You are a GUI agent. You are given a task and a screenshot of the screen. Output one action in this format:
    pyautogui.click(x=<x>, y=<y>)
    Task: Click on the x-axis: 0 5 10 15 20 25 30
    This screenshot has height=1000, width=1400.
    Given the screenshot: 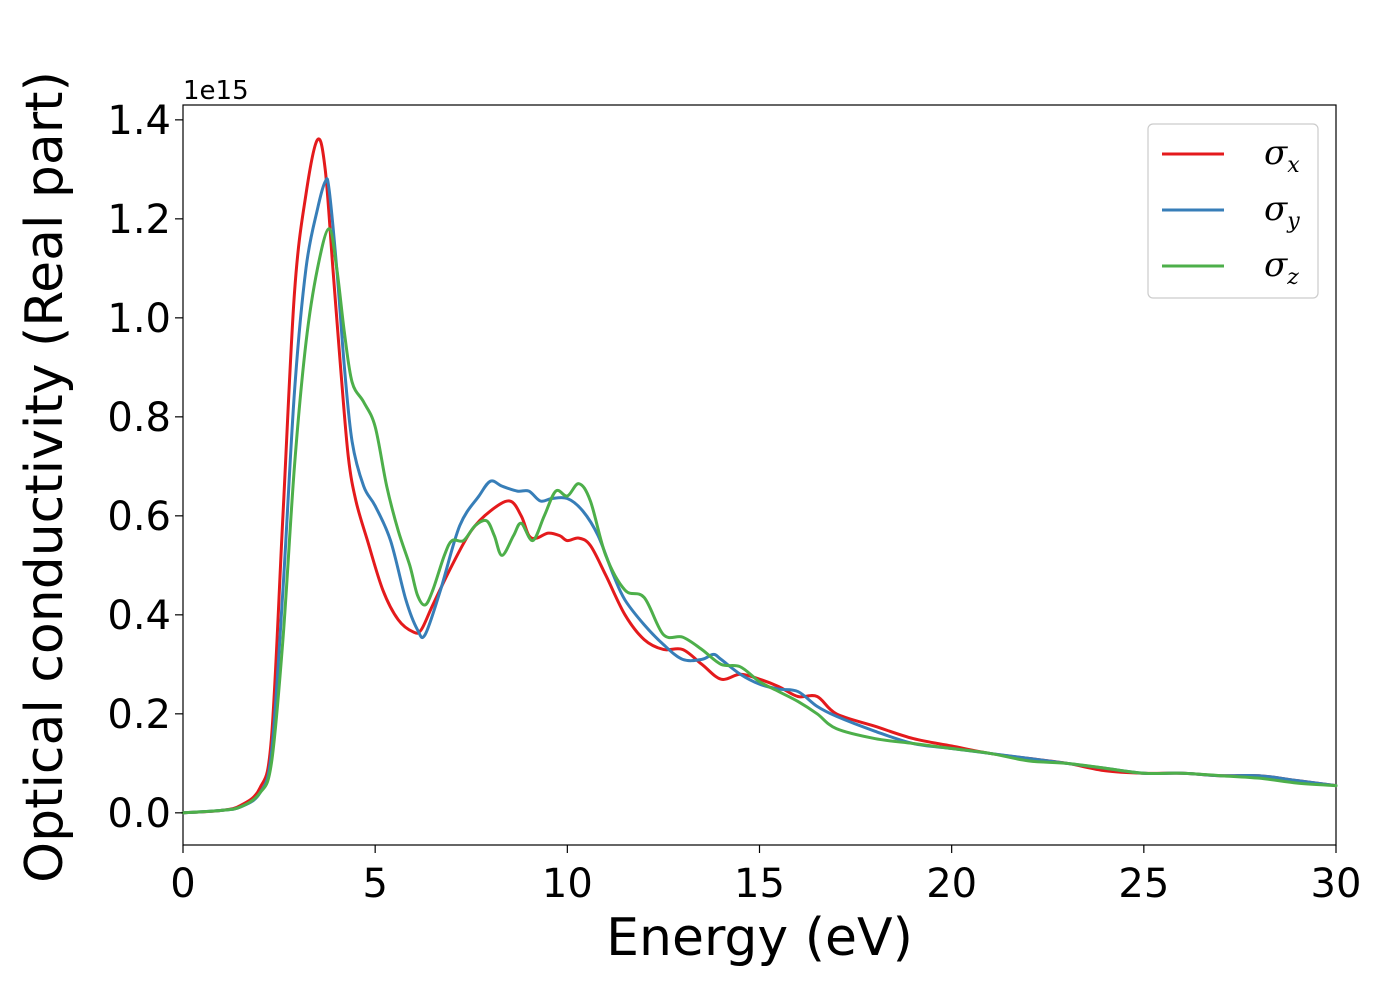 What is the action you would take?
    pyautogui.click(x=765, y=876)
    